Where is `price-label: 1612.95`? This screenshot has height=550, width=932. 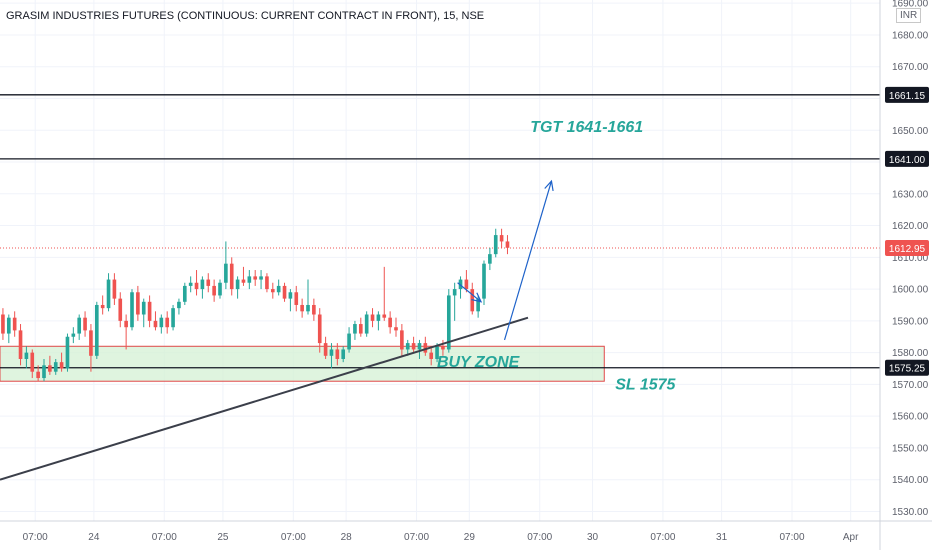 price-label: 1612.95 is located at coordinates (907, 247).